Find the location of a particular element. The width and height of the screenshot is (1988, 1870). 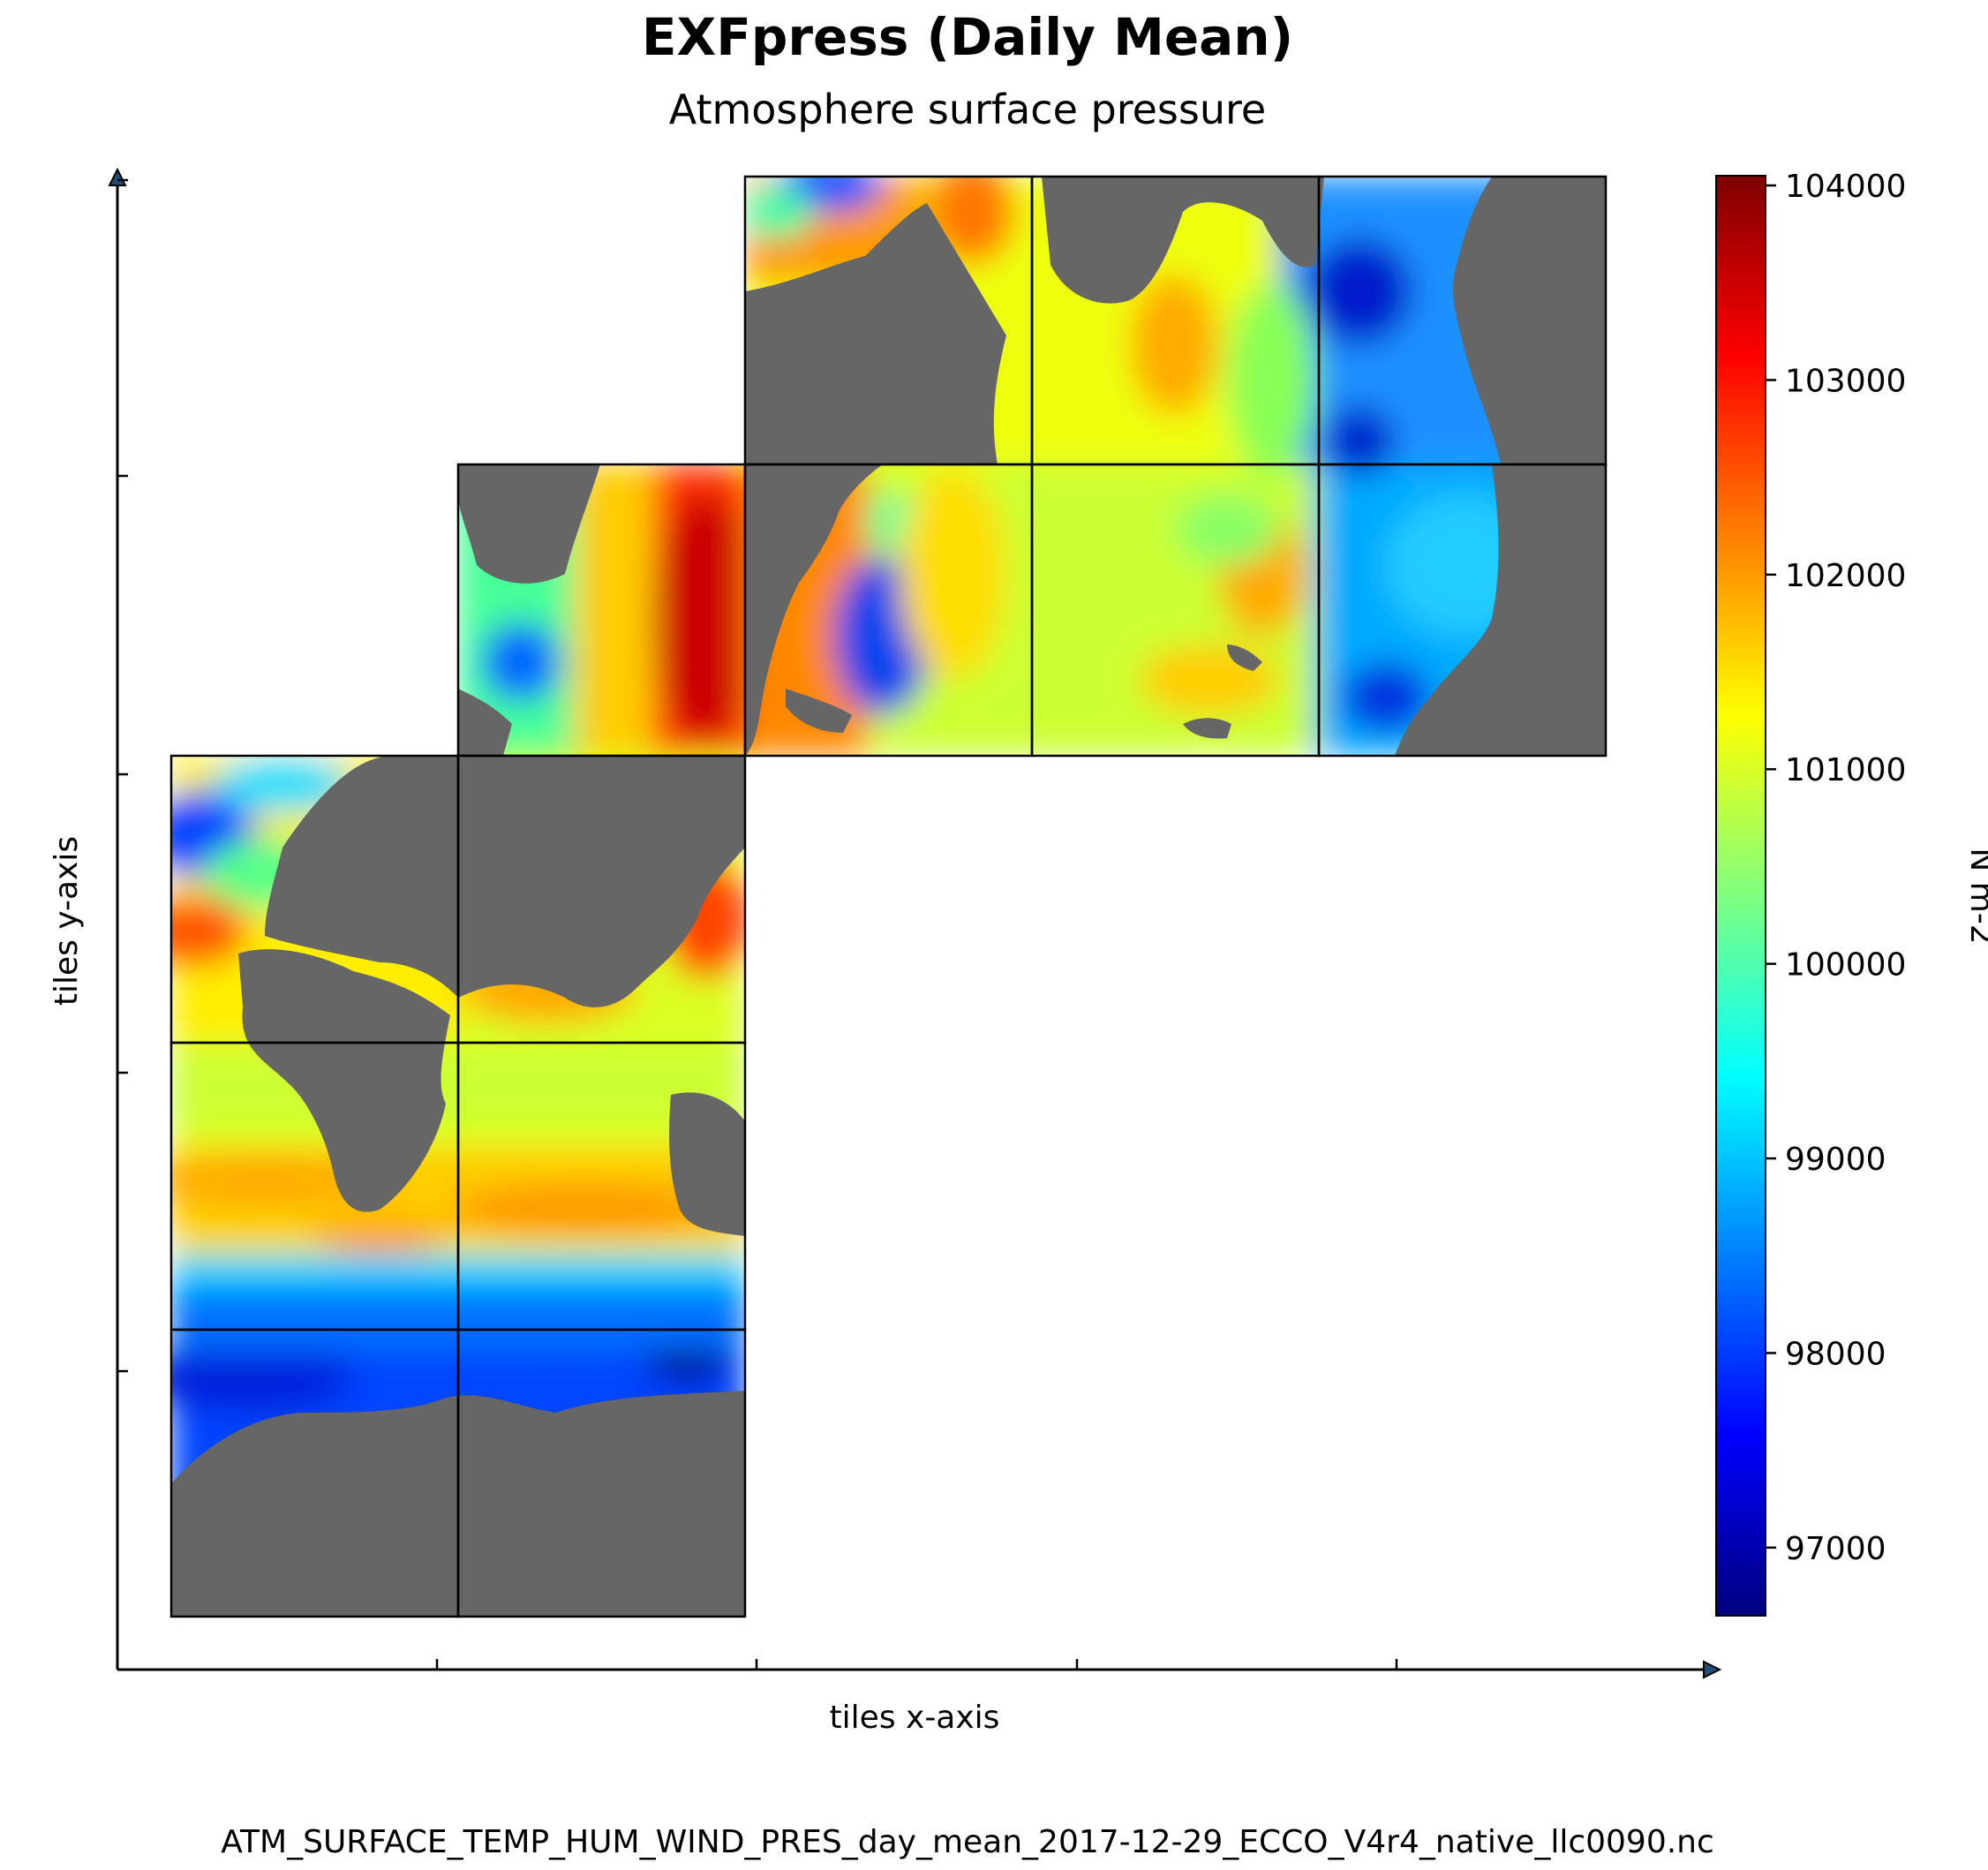

colorbar-label: N m-2 is located at coordinates (1975, 896).